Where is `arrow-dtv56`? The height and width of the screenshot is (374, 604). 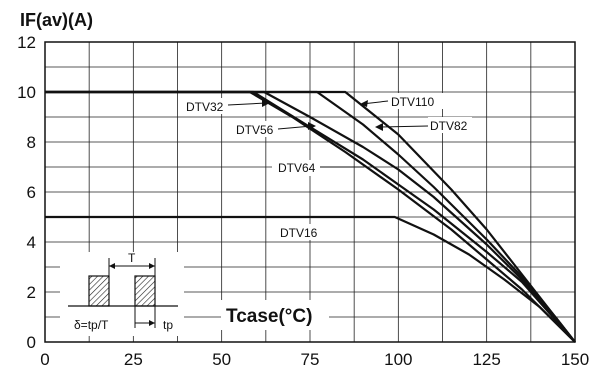
arrow-dtv56 is located at coordinates (295, 127).